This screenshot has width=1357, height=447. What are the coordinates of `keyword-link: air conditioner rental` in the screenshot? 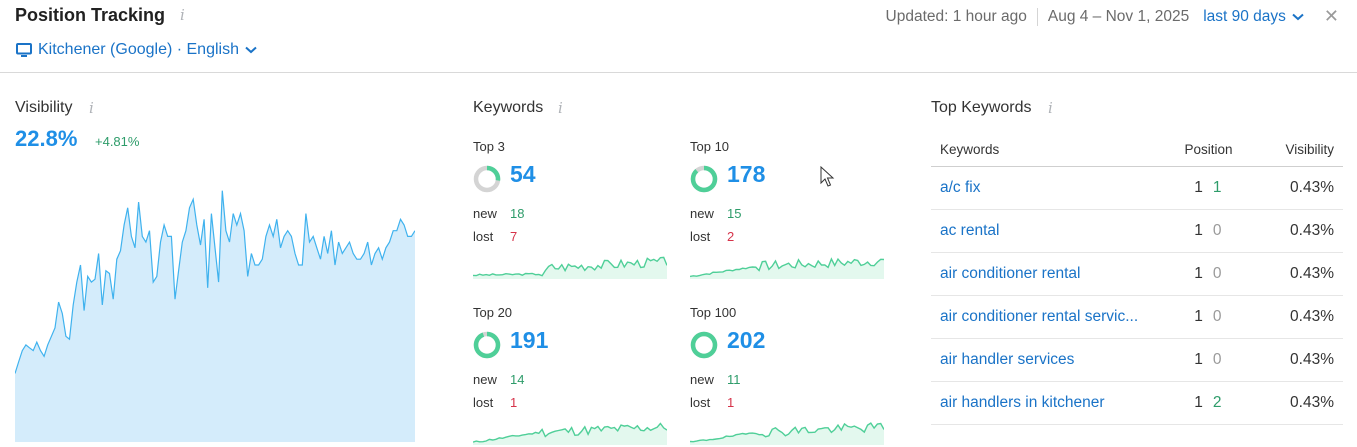 It's located at (1010, 273).